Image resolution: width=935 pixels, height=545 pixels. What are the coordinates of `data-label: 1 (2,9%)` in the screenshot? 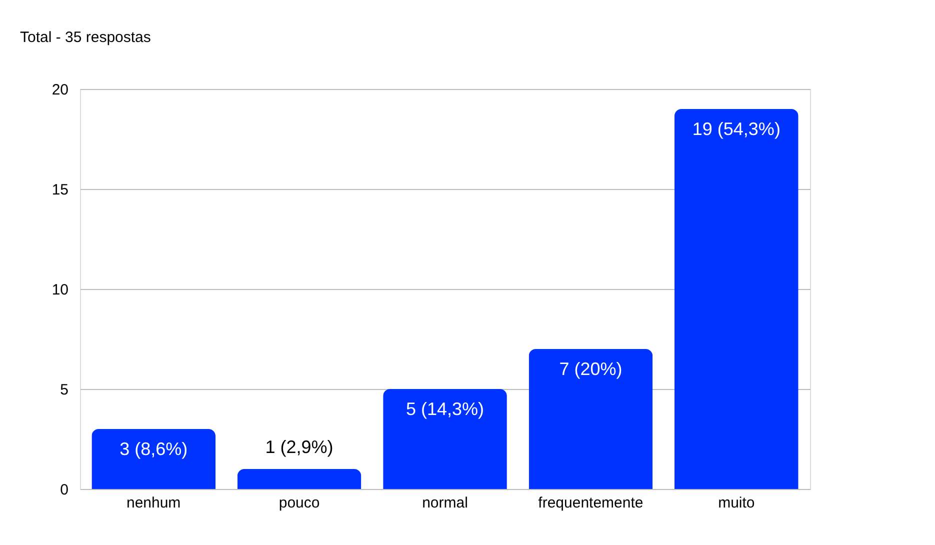 It's located at (299, 447).